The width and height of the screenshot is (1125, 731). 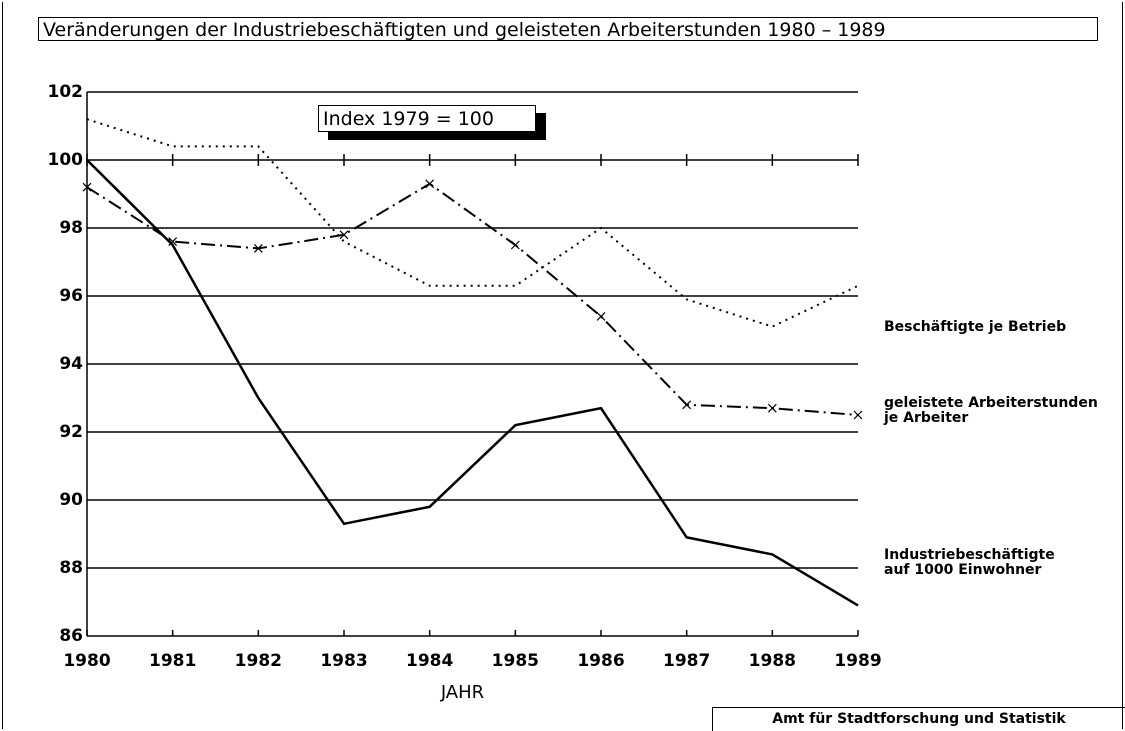 What do you see at coordinates (600, 661) in the screenshot?
I see `x-tick-label: 1986` at bounding box center [600, 661].